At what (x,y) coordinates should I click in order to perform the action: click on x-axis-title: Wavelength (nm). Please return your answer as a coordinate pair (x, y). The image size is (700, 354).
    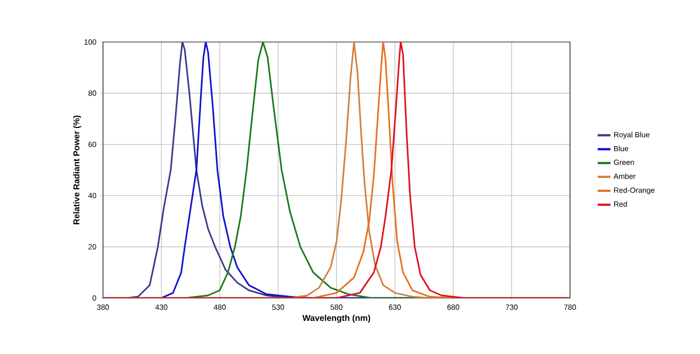
    Looking at the image, I should click on (336, 318).